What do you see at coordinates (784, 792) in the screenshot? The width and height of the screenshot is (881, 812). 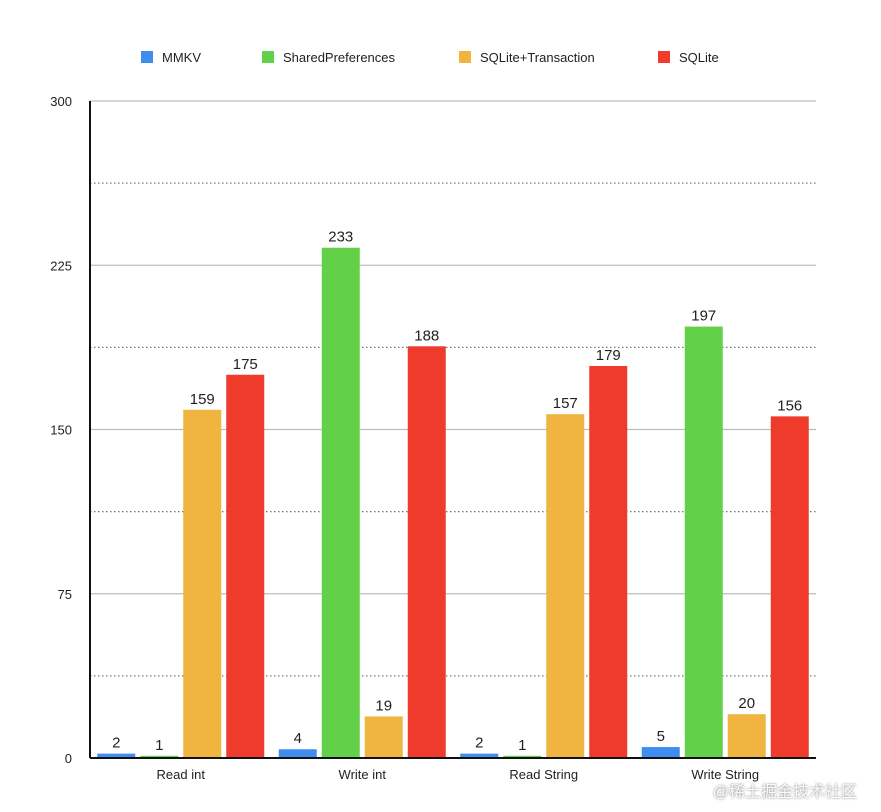 I see `watermark: @稀土掘金技术社区` at bounding box center [784, 792].